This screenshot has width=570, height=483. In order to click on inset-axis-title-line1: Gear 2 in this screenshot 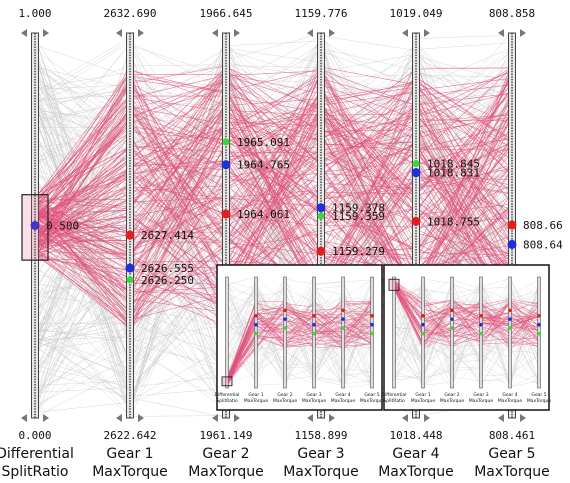, I will do `click(284, 395)`.